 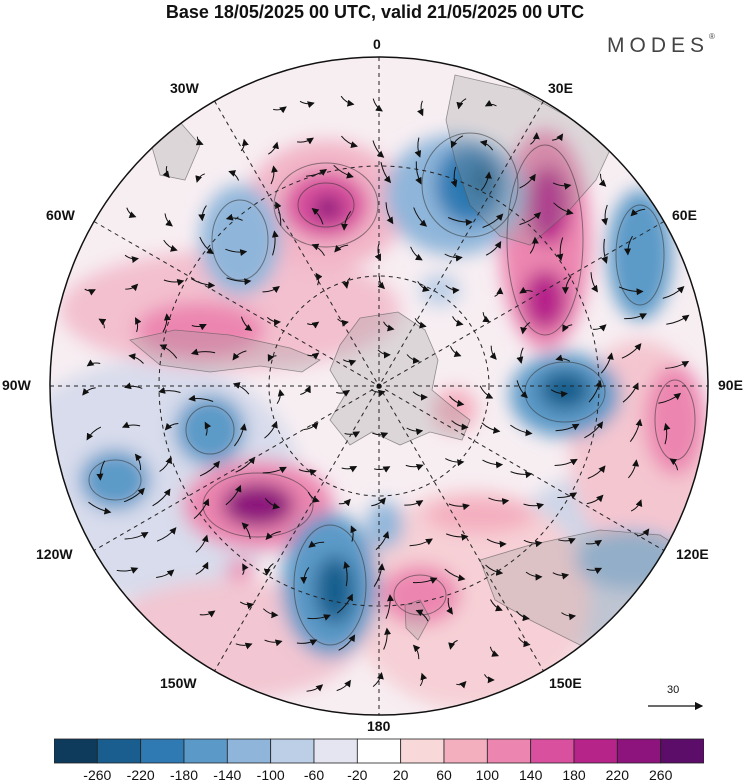 What do you see at coordinates (184, 88) in the screenshot?
I see `lon-label-30w: 30W` at bounding box center [184, 88].